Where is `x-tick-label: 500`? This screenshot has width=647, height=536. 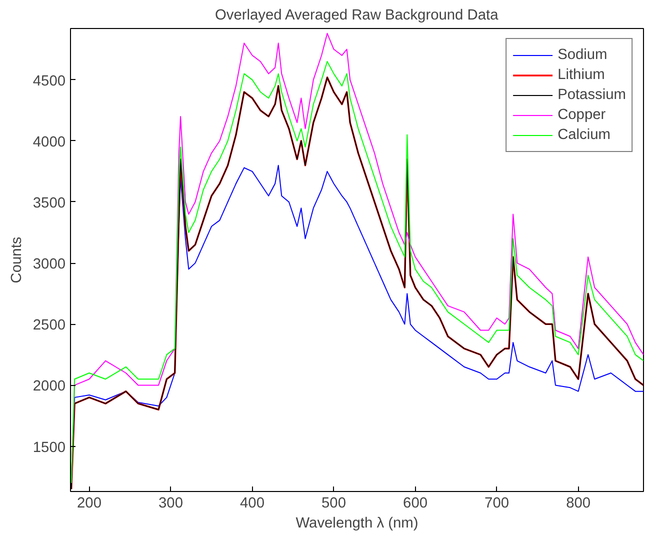
x-tick-label: 500 is located at coordinates (334, 504).